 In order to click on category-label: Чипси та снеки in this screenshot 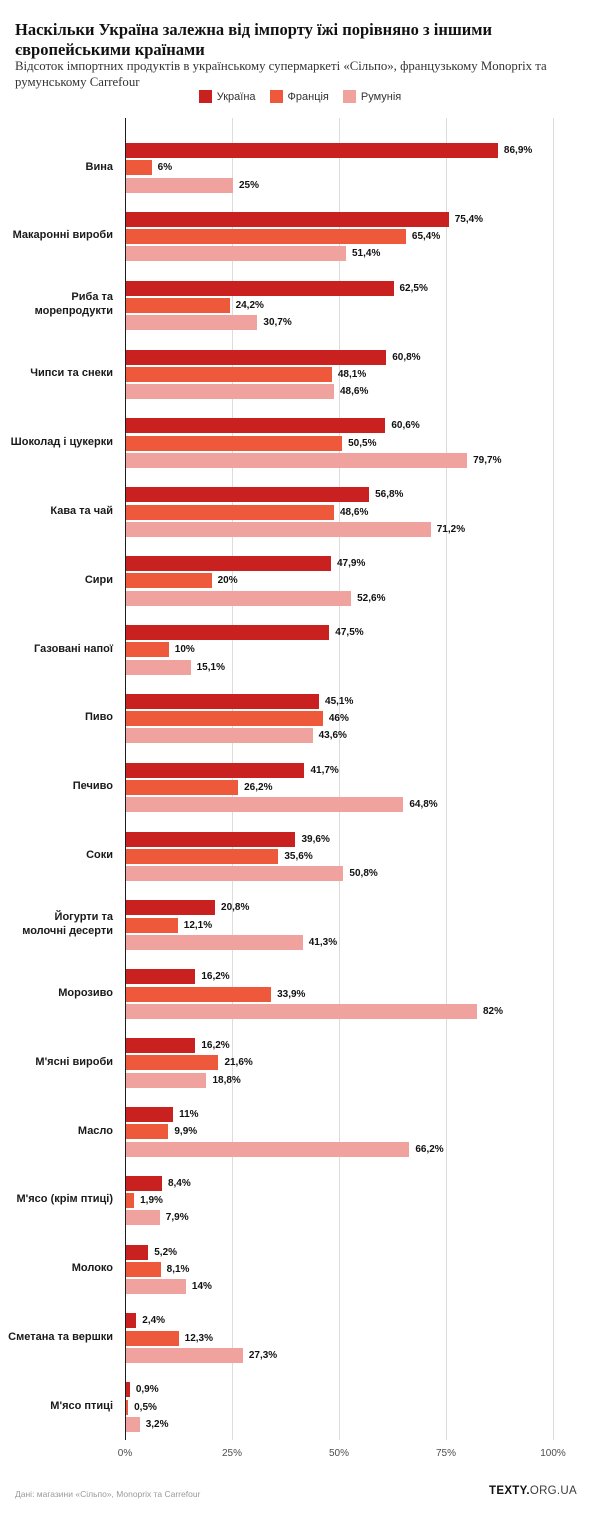, I will do `click(71, 373)`.